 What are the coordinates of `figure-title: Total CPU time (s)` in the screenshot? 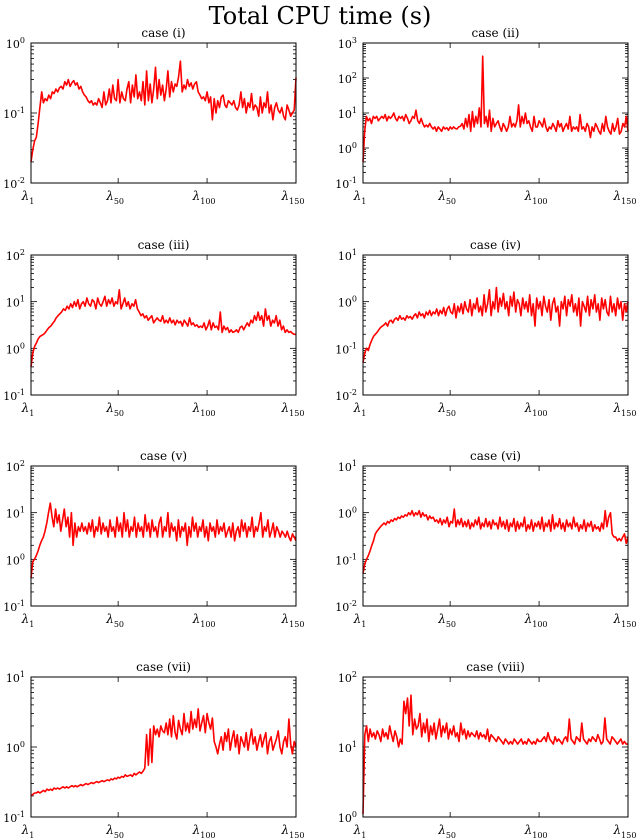 It's located at (320, 16).